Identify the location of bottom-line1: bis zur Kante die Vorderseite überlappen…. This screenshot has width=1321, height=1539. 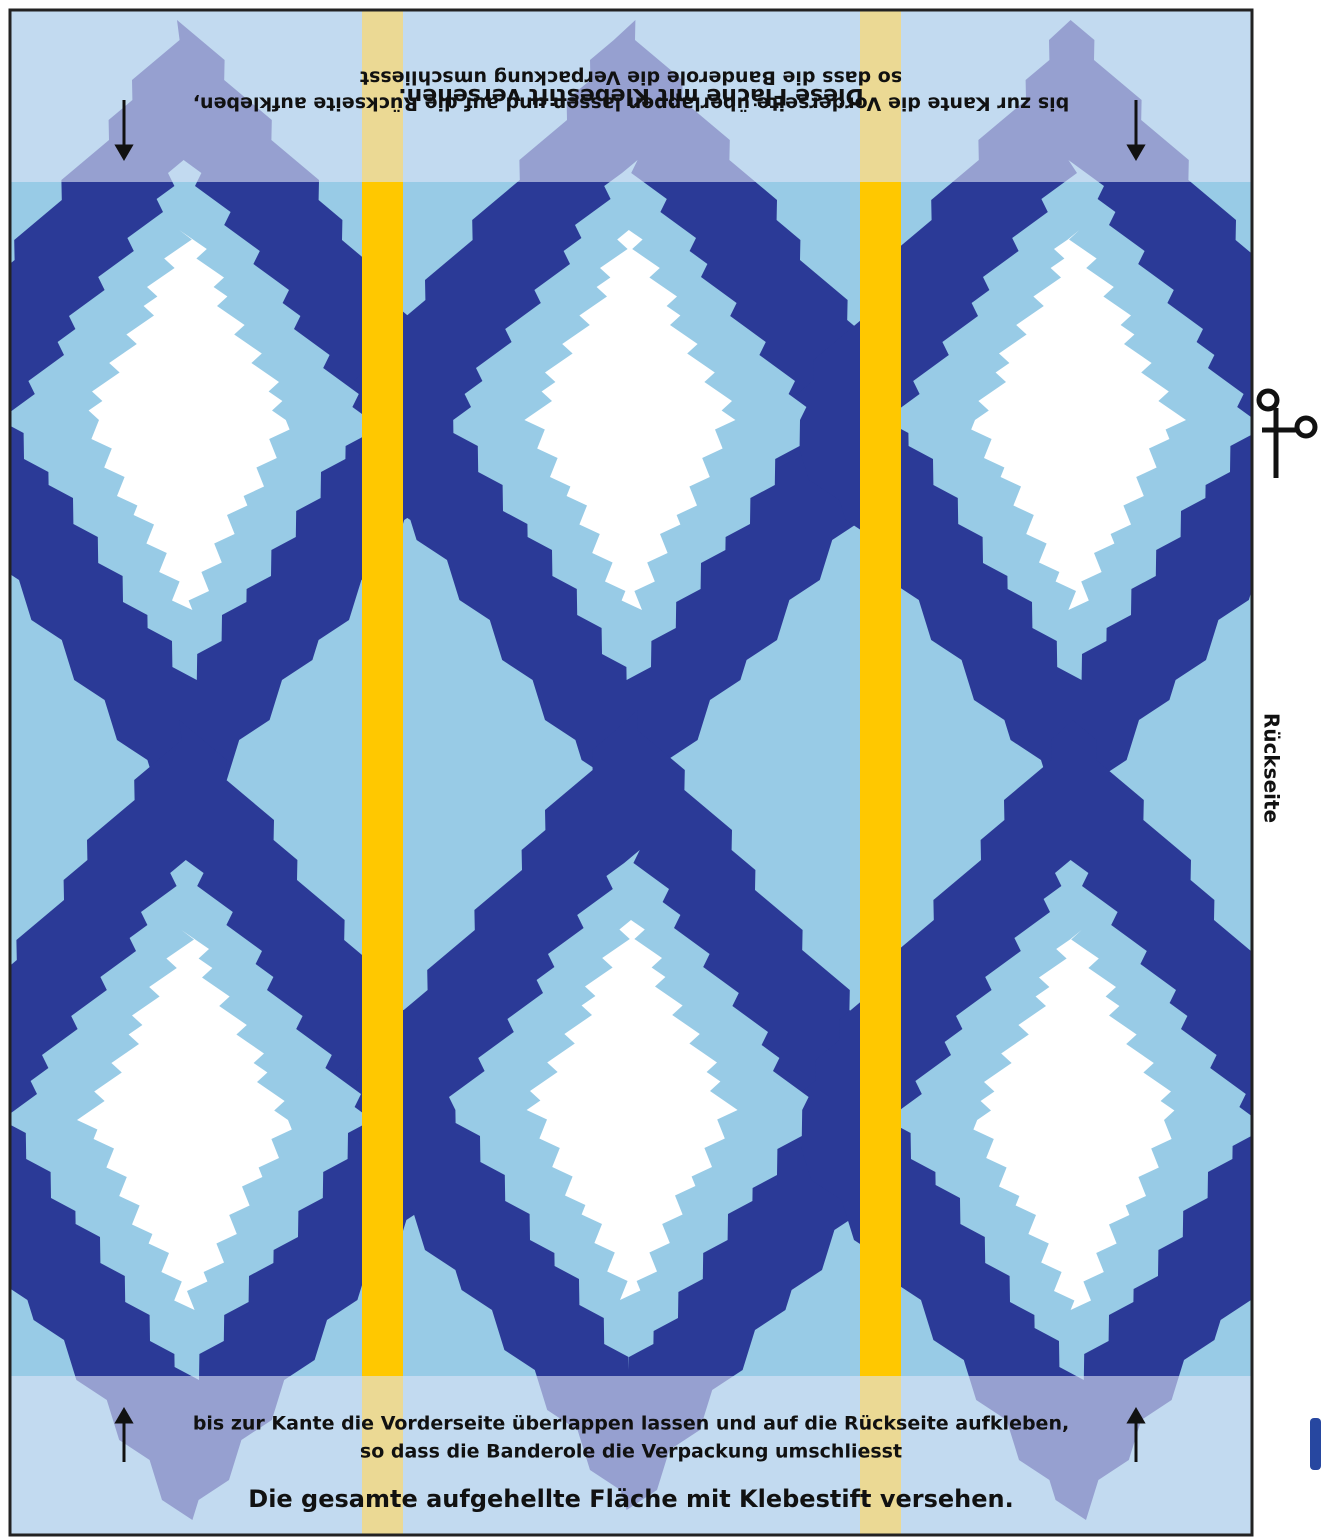
(631, 1424).